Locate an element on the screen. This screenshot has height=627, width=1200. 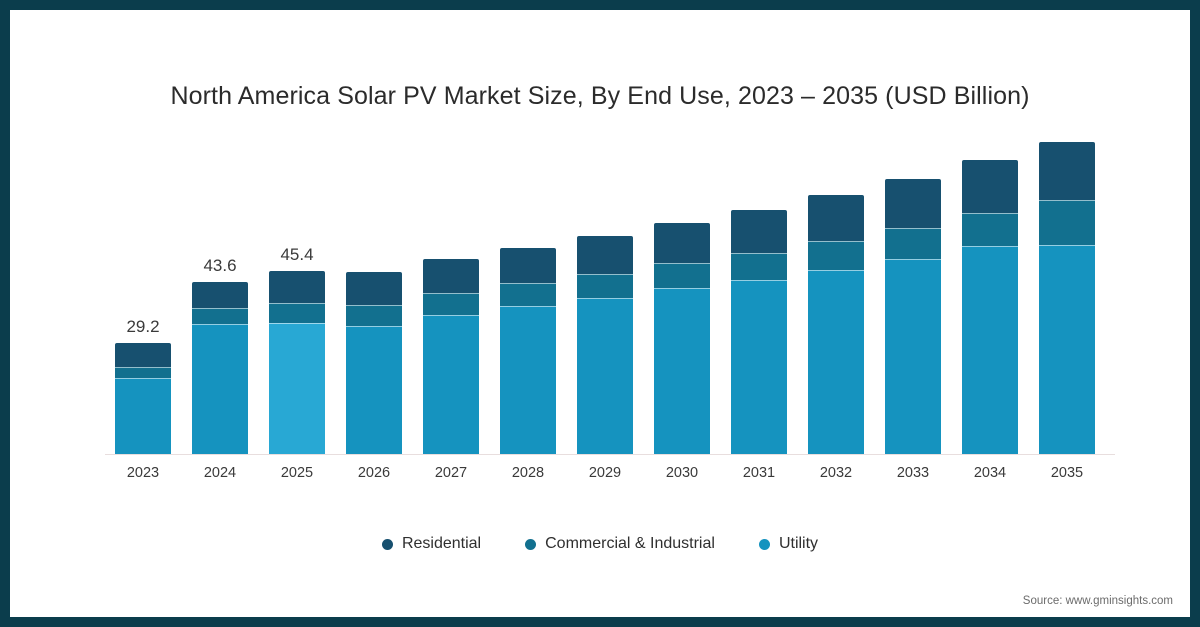
bar-column-2030 is located at coordinates (682, 339).